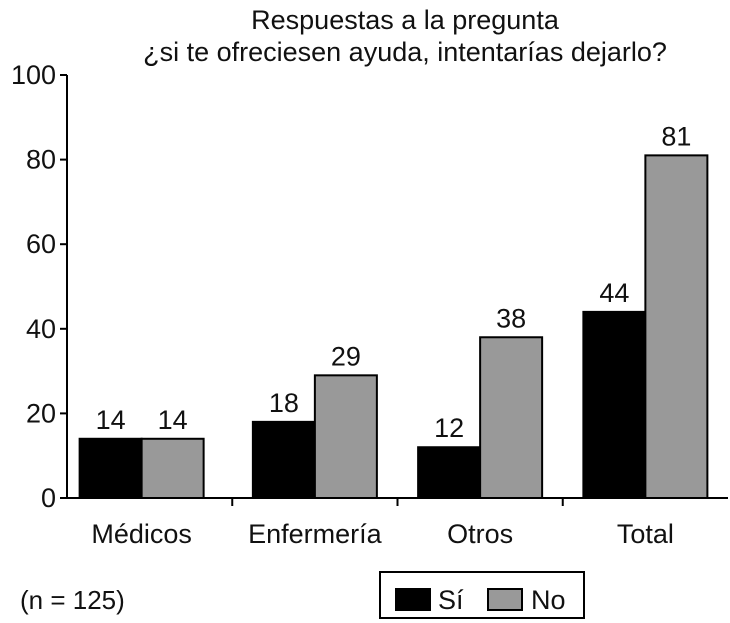 The height and width of the screenshot is (623, 730). Describe the element at coordinates (346, 356) in the screenshot. I see `data-label: 29` at that location.